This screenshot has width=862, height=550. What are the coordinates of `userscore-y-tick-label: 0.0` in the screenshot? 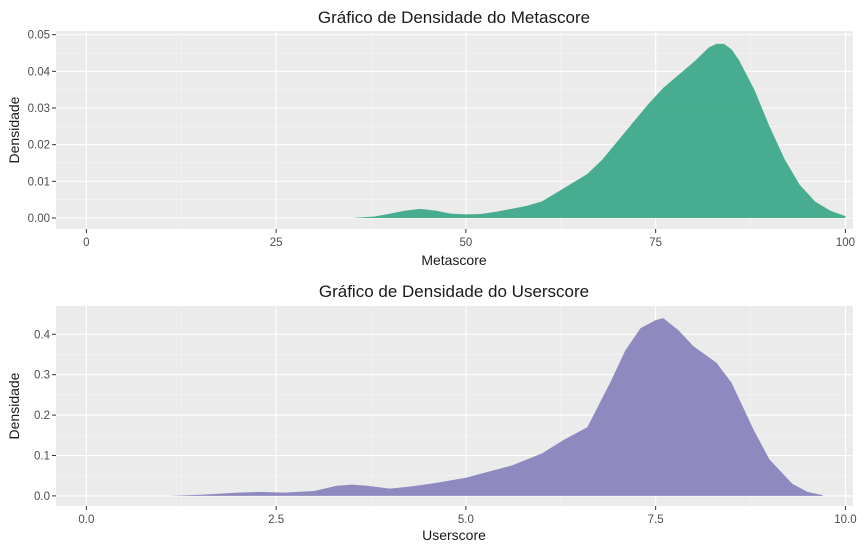 It's located at (42, 497).